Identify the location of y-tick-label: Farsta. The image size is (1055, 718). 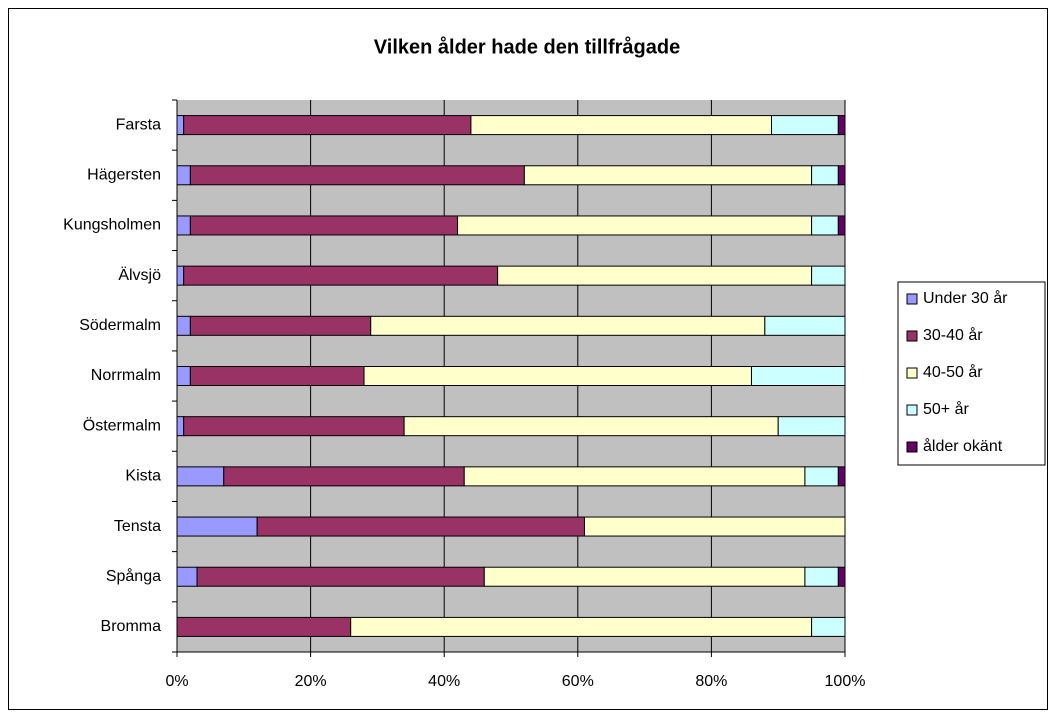
(138, 124).